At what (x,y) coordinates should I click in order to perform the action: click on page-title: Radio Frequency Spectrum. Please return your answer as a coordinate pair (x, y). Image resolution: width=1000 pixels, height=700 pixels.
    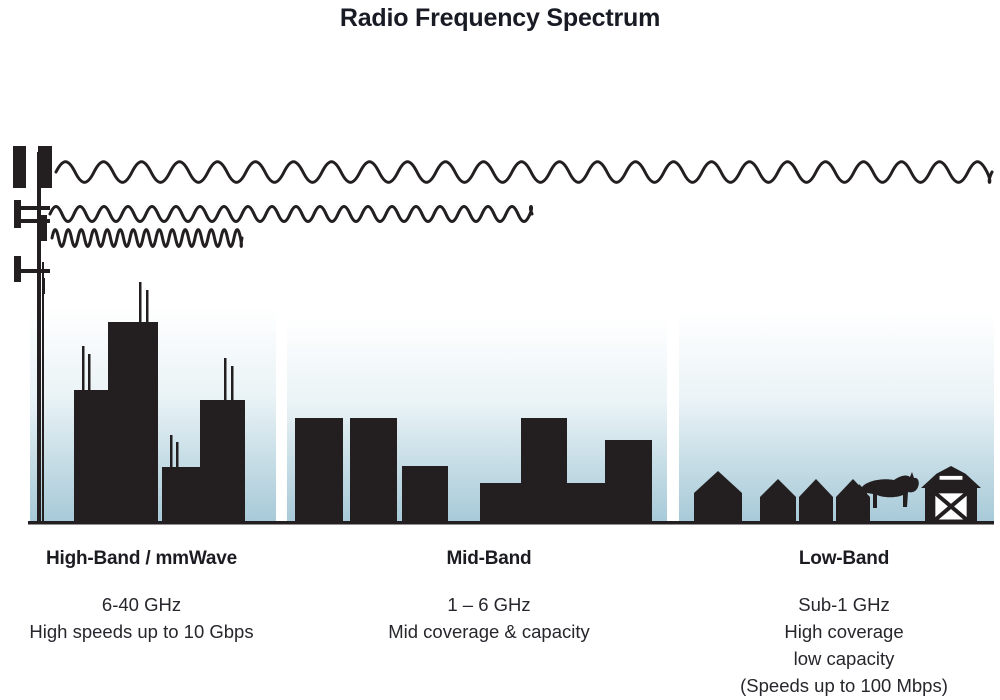
    Looking at the image, I should click on (500, 18).